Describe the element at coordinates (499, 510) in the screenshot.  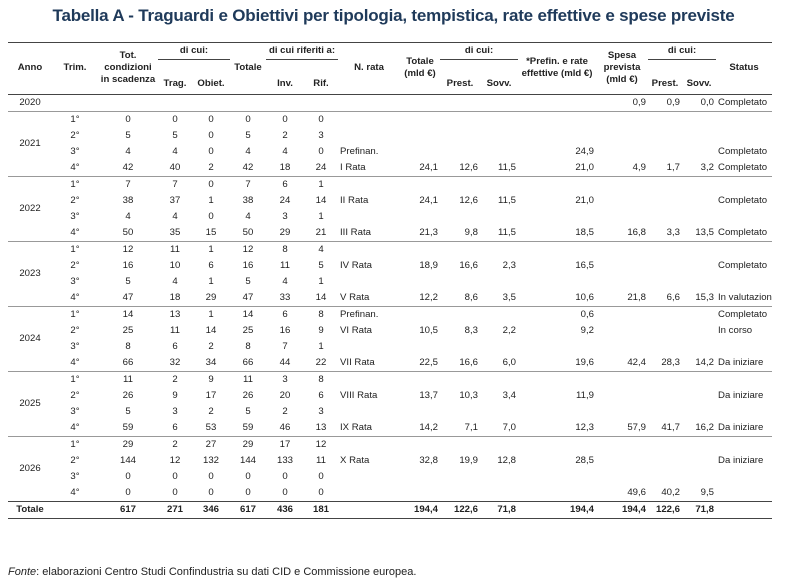
I see `total-cell: 71,8` at that location.